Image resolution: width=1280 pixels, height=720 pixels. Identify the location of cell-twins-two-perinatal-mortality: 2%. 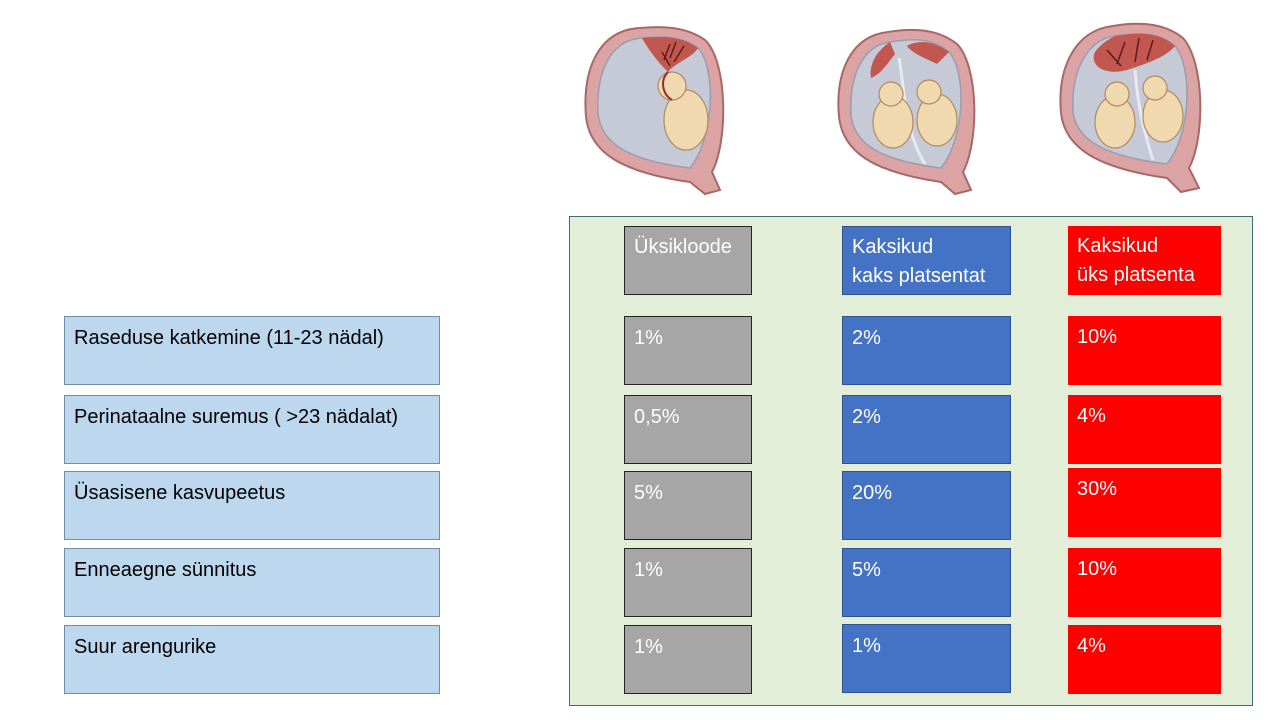
(926, 429).